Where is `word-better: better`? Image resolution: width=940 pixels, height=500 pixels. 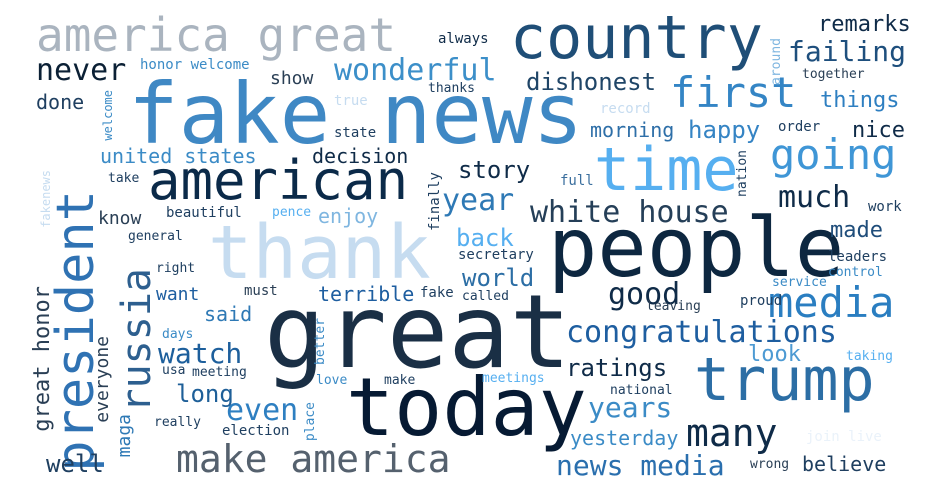 word-better: better is located at coordinates (320, 341).